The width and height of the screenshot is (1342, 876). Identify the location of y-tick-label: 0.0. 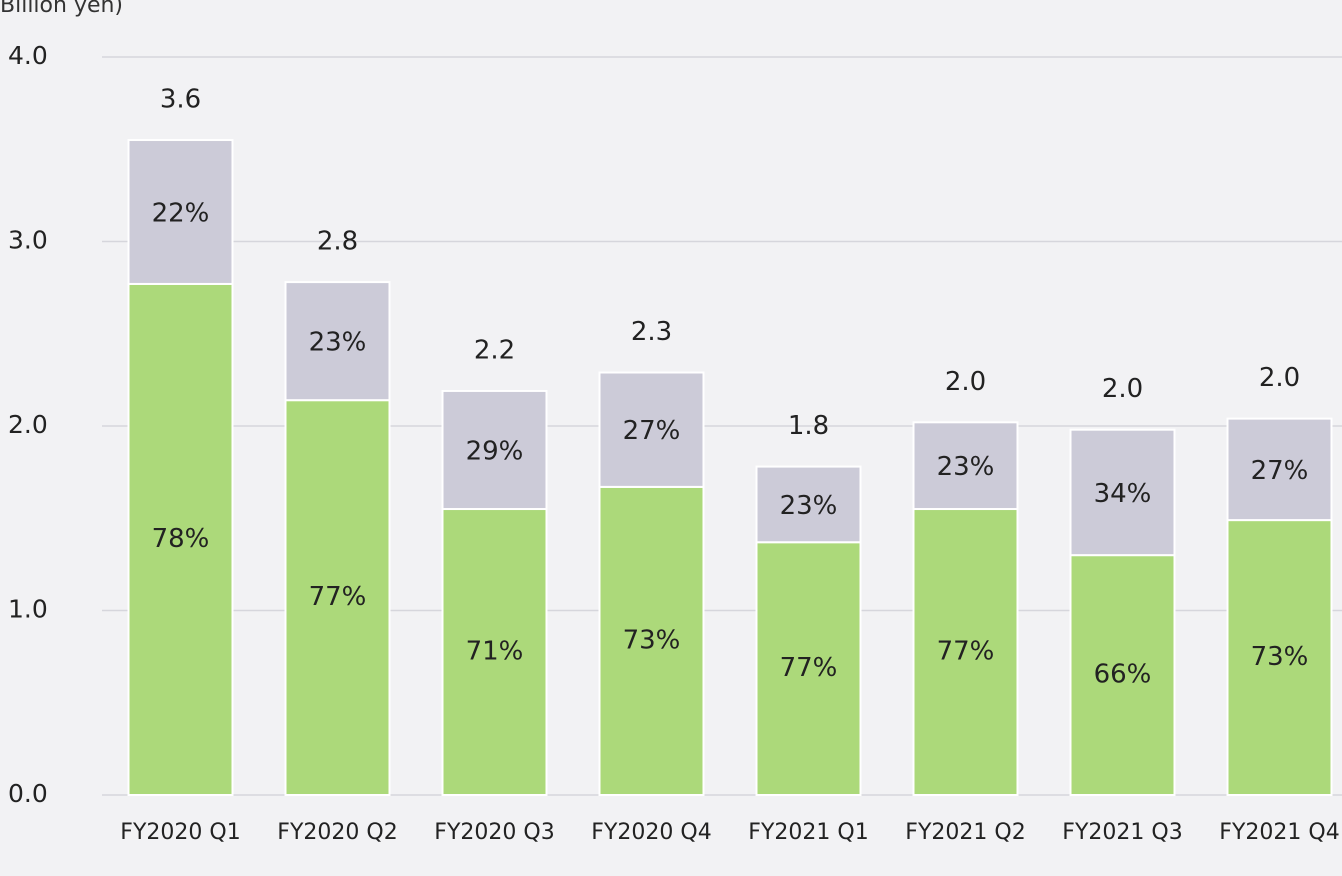
(28, 793).